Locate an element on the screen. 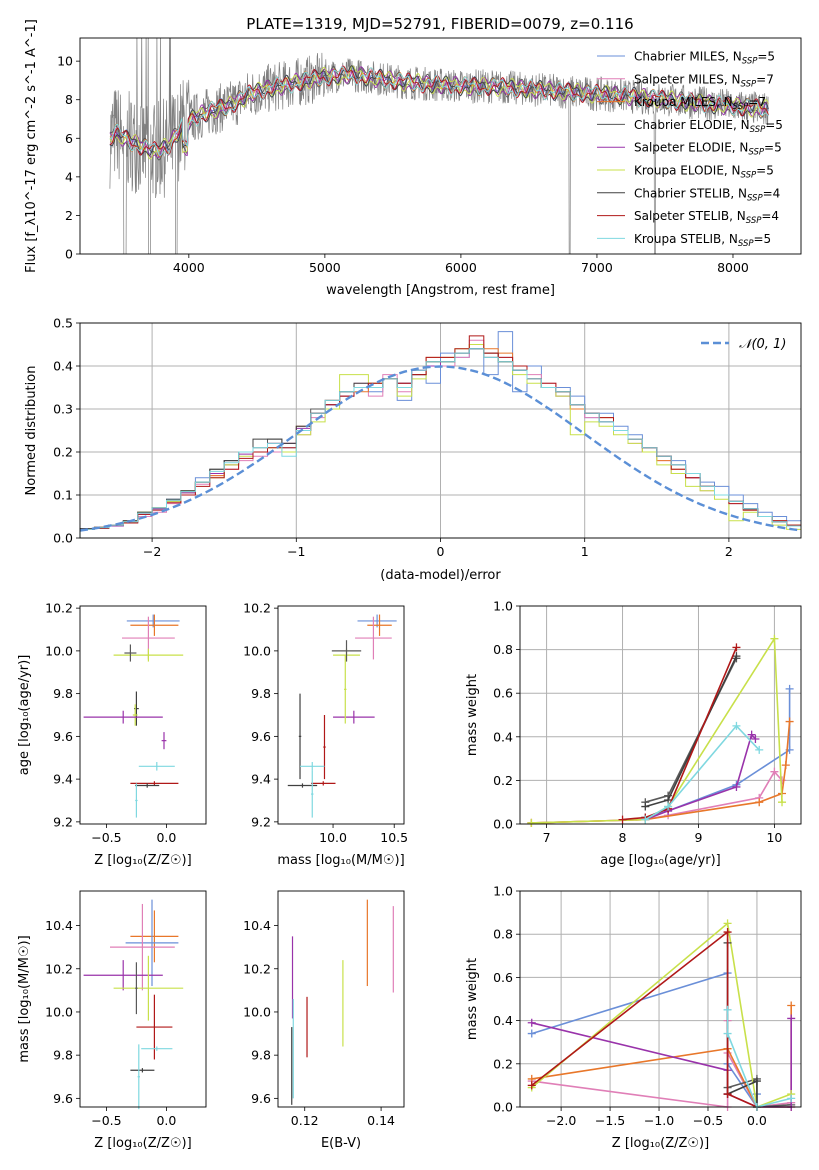 Image resolution: width=819 pixels, height=1170 pixels. x-tick-label: −1.5 is located at coordinates (610, 1120).